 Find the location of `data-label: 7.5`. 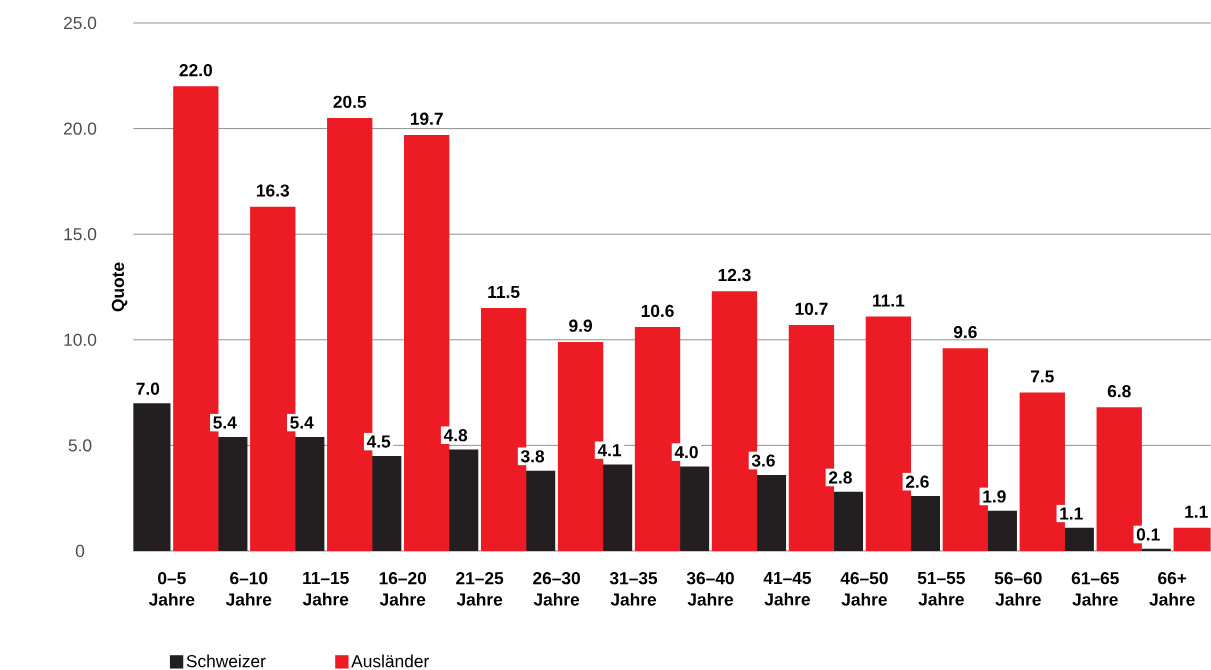

data-label: 7.5 is located at coordinates (1042, 376).